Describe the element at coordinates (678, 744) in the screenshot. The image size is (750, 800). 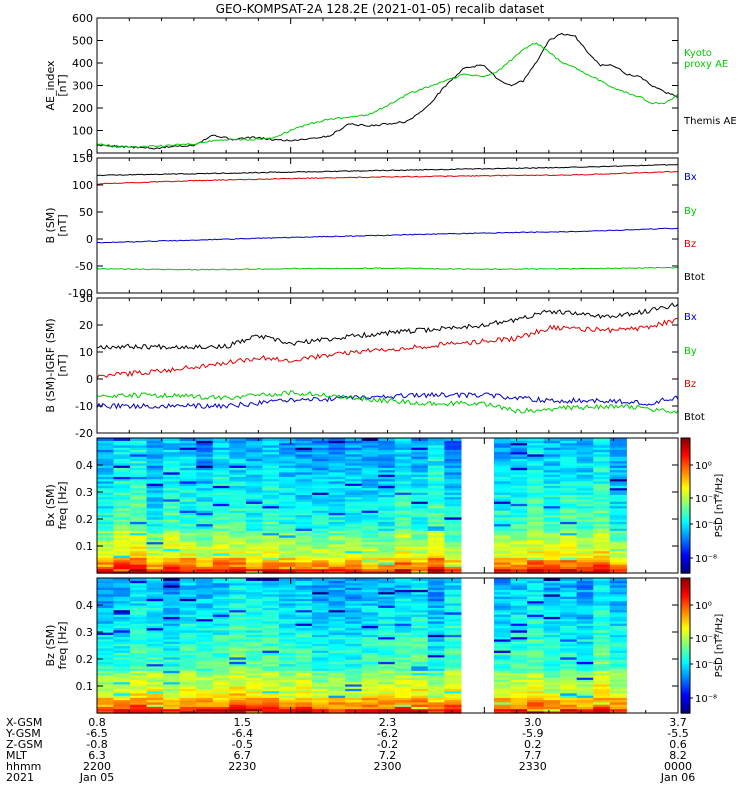
I see `ephemeris-value: 0.6` at that location.